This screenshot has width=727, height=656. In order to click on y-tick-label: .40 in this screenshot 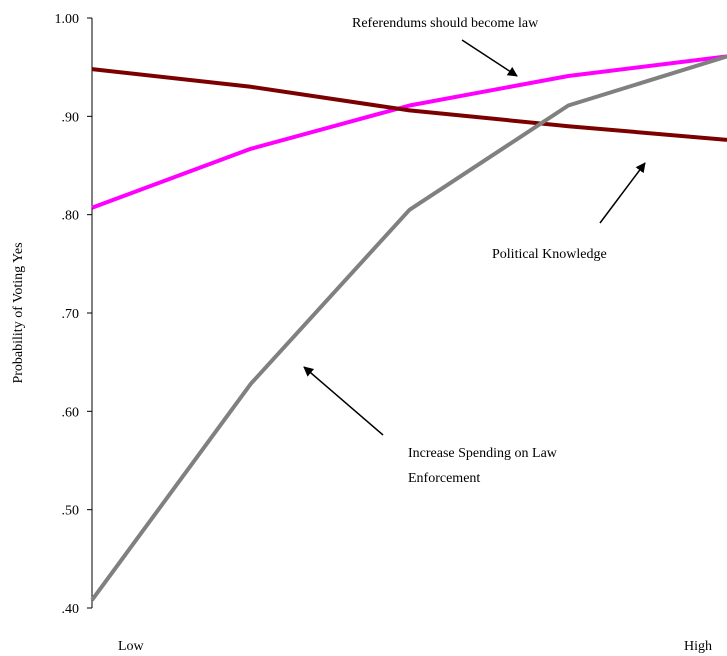, I will do `click(71, 609)`.